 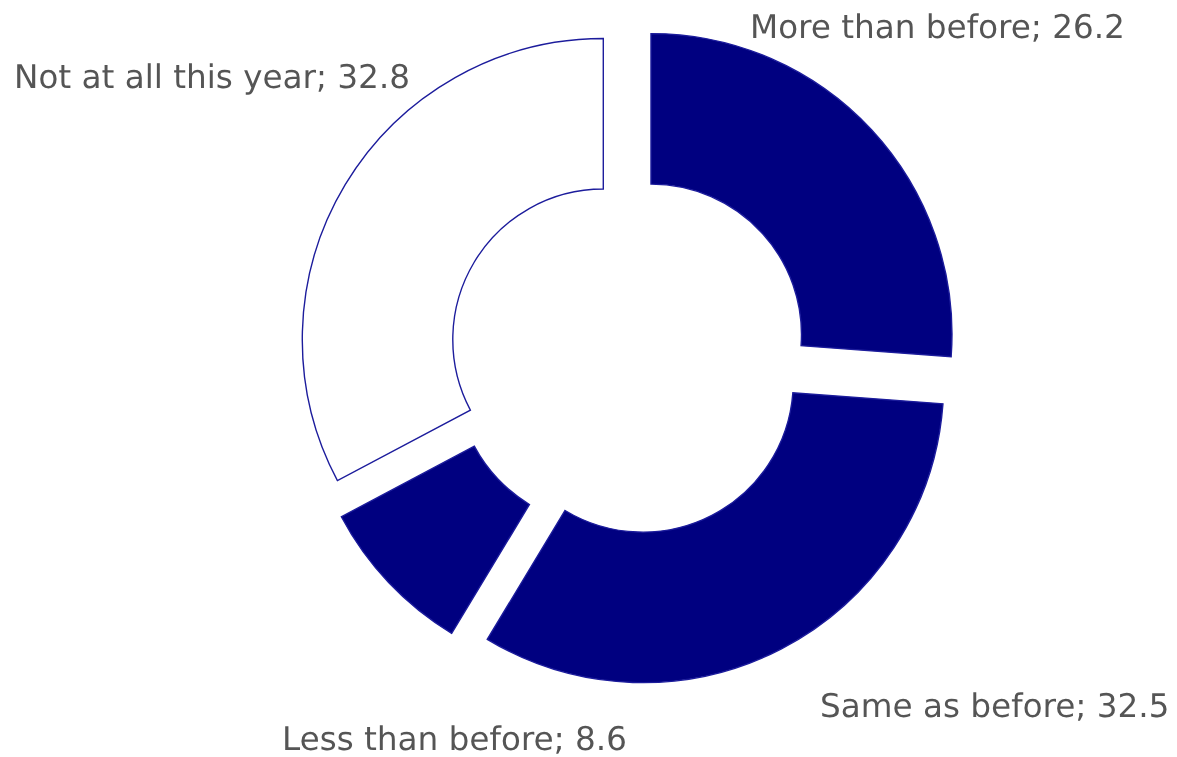 I want to click on data-label: ; 8.6, so click(x=590, y=739).